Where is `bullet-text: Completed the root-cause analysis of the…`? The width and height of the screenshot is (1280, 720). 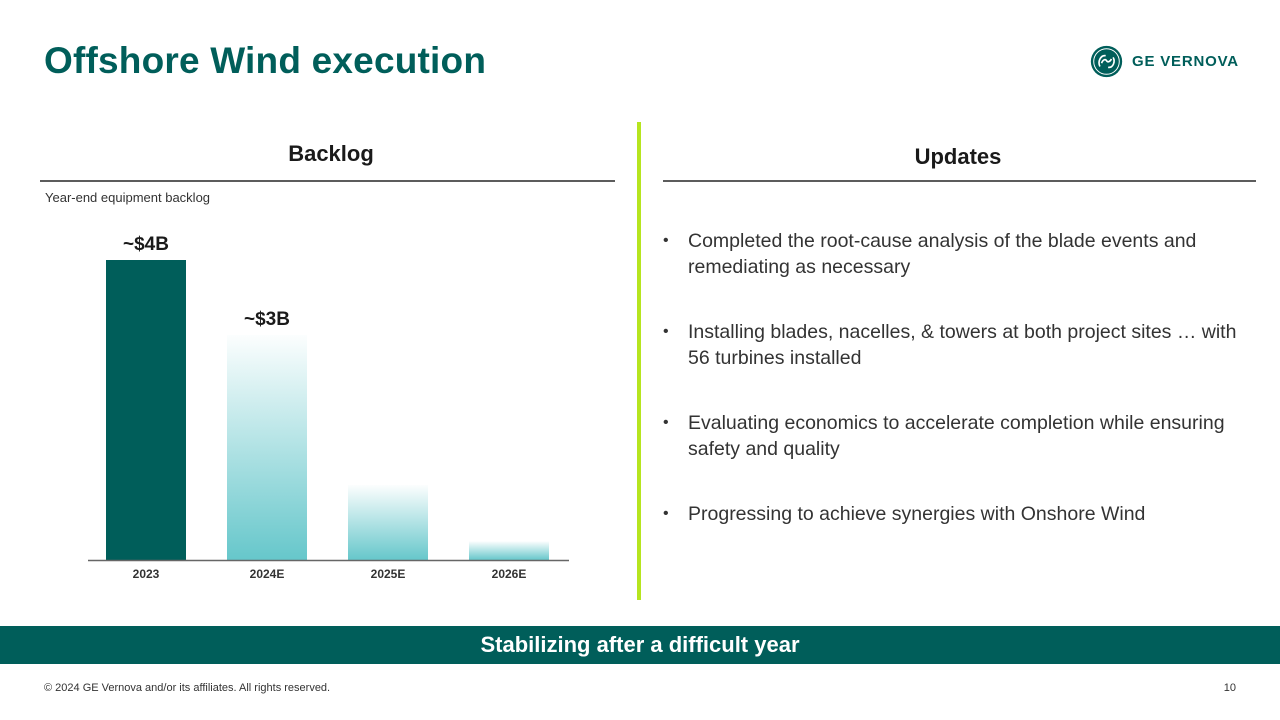
bullet-text: Completed the root-cause analysis of the… is located at coordinates (942, 254).